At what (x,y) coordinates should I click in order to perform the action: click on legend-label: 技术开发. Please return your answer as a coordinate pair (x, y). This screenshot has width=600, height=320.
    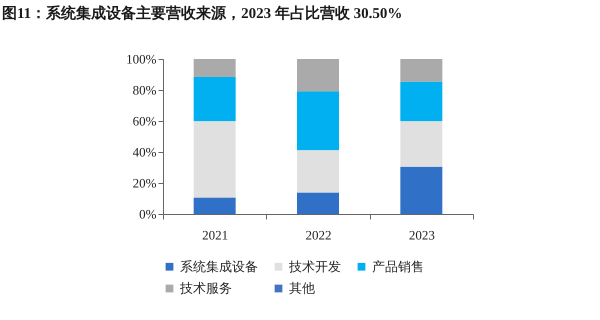
    Looking at the image, I should click on (314, 266).